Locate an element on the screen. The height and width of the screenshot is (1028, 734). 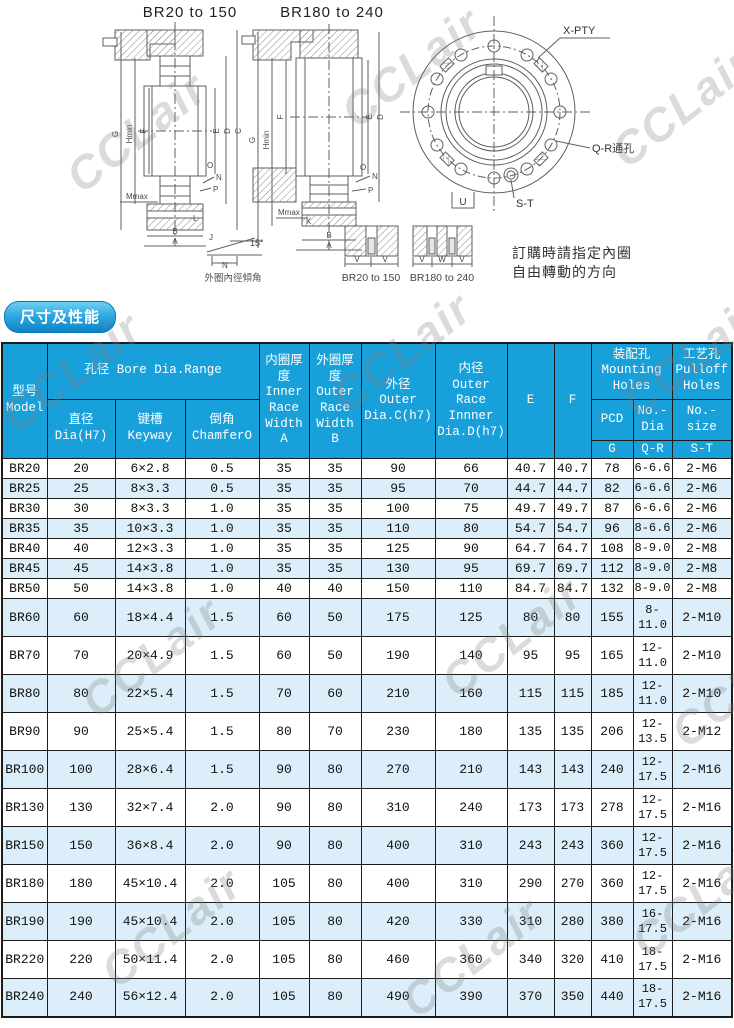
value-cell: 210 is located at coordinates (398, 694).